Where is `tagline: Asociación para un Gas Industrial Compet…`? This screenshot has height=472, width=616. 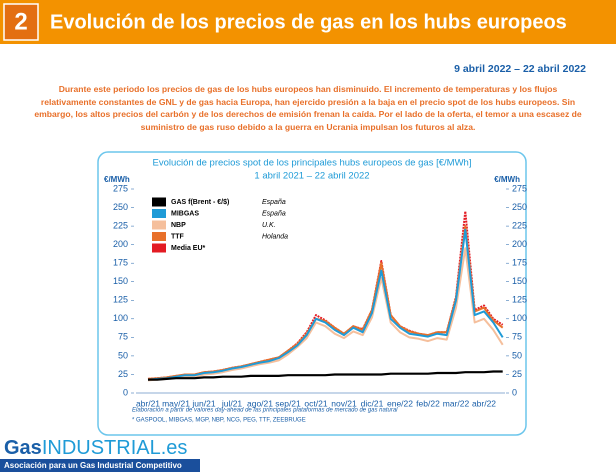
tagline: Asociación para un Gas Industrial Compet… is located at coordinates (93, 465).